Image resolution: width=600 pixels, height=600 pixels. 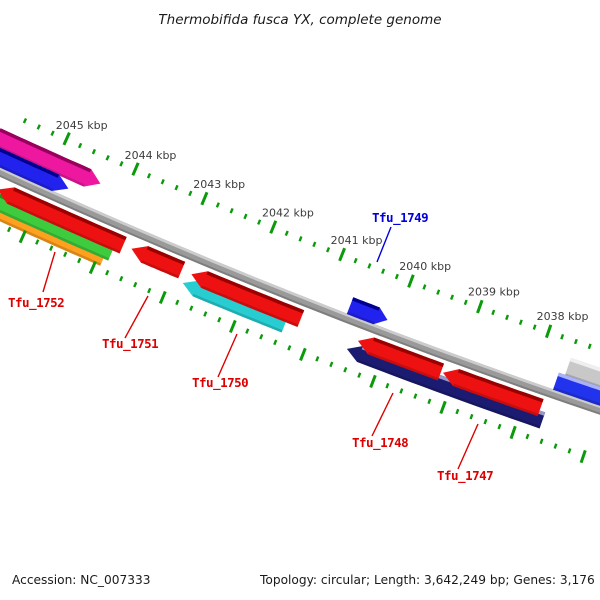 I want to click on page-title: Thermobifida fusca YX, complete genome, so click(x=299, y=20).